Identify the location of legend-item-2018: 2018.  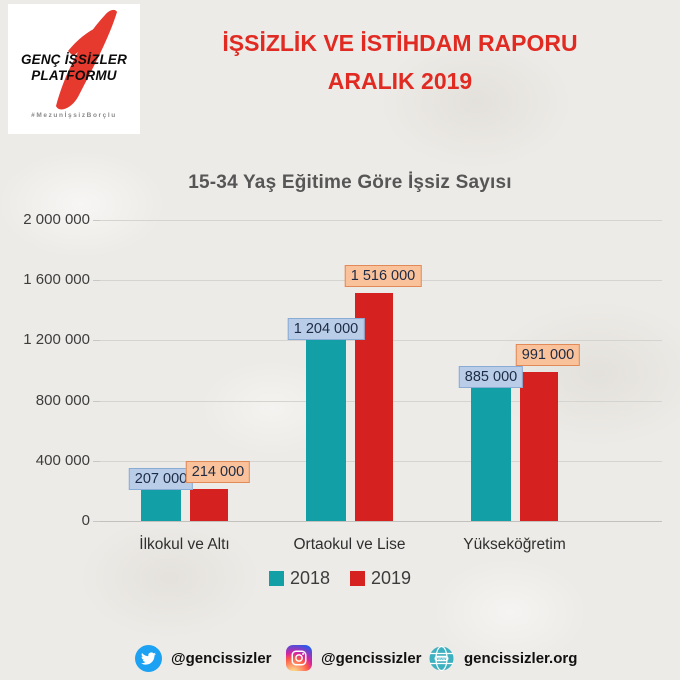
(299, 578).